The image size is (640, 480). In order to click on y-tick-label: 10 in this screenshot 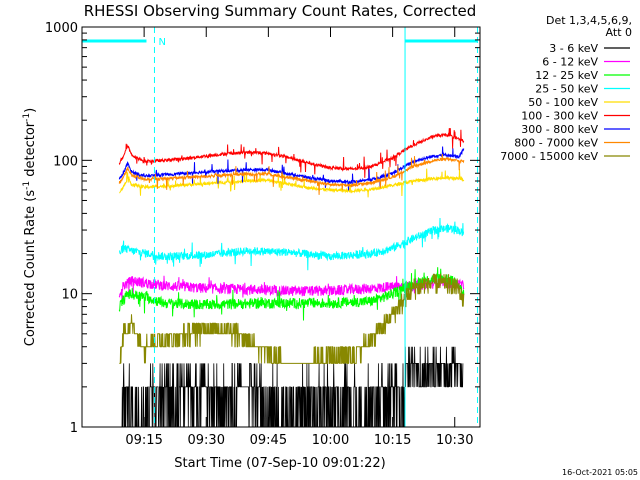, I will do `click(69, 295)`.